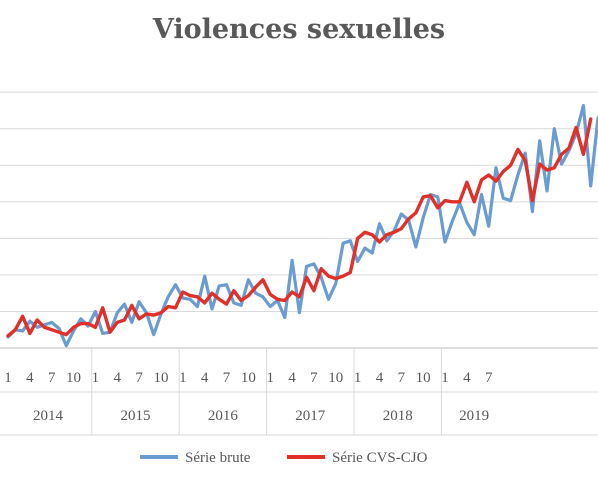 This screenshot has height=487, width=598. Describe the element at coordinates (135, 416) in the screenshot. I see `year-label: 2015` at that location.